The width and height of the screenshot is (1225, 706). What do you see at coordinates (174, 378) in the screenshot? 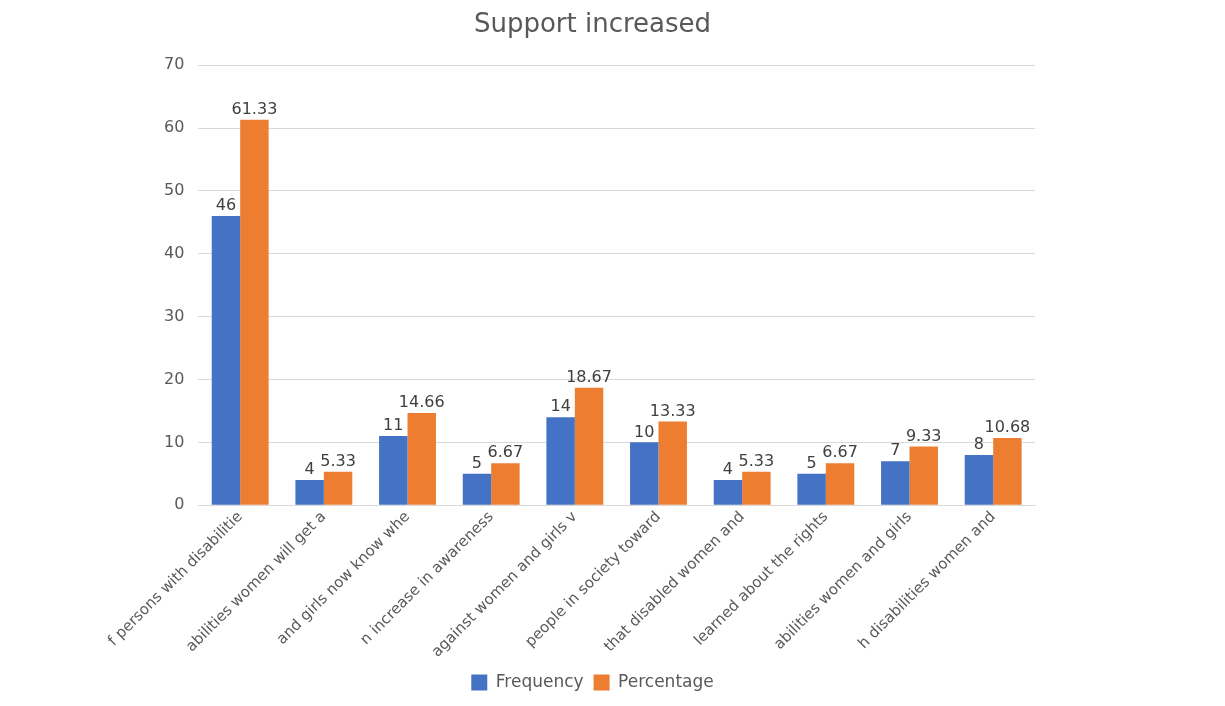
I see `y-tick-label: 20` at bounding box center [174, 378].